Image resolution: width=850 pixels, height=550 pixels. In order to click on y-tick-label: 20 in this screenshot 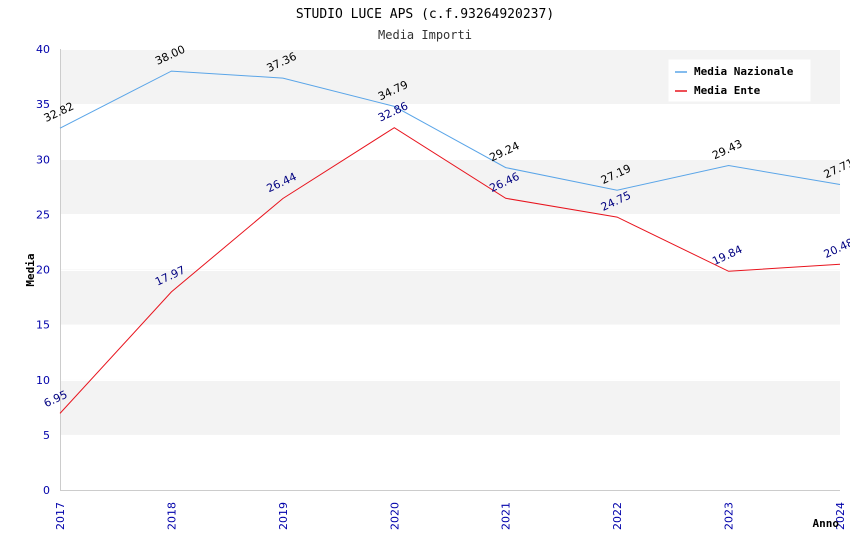, I will do `click(43, 270)`.